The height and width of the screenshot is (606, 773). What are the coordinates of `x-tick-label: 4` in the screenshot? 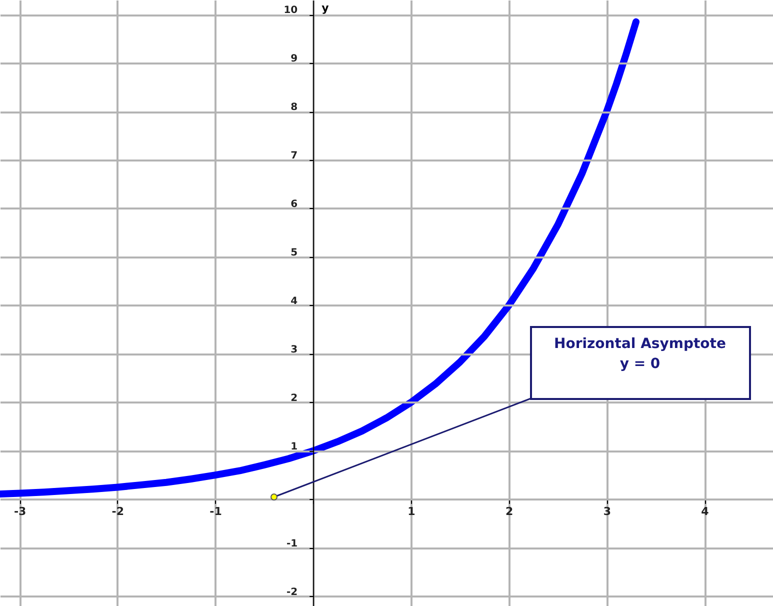 It's located at (705, 511).